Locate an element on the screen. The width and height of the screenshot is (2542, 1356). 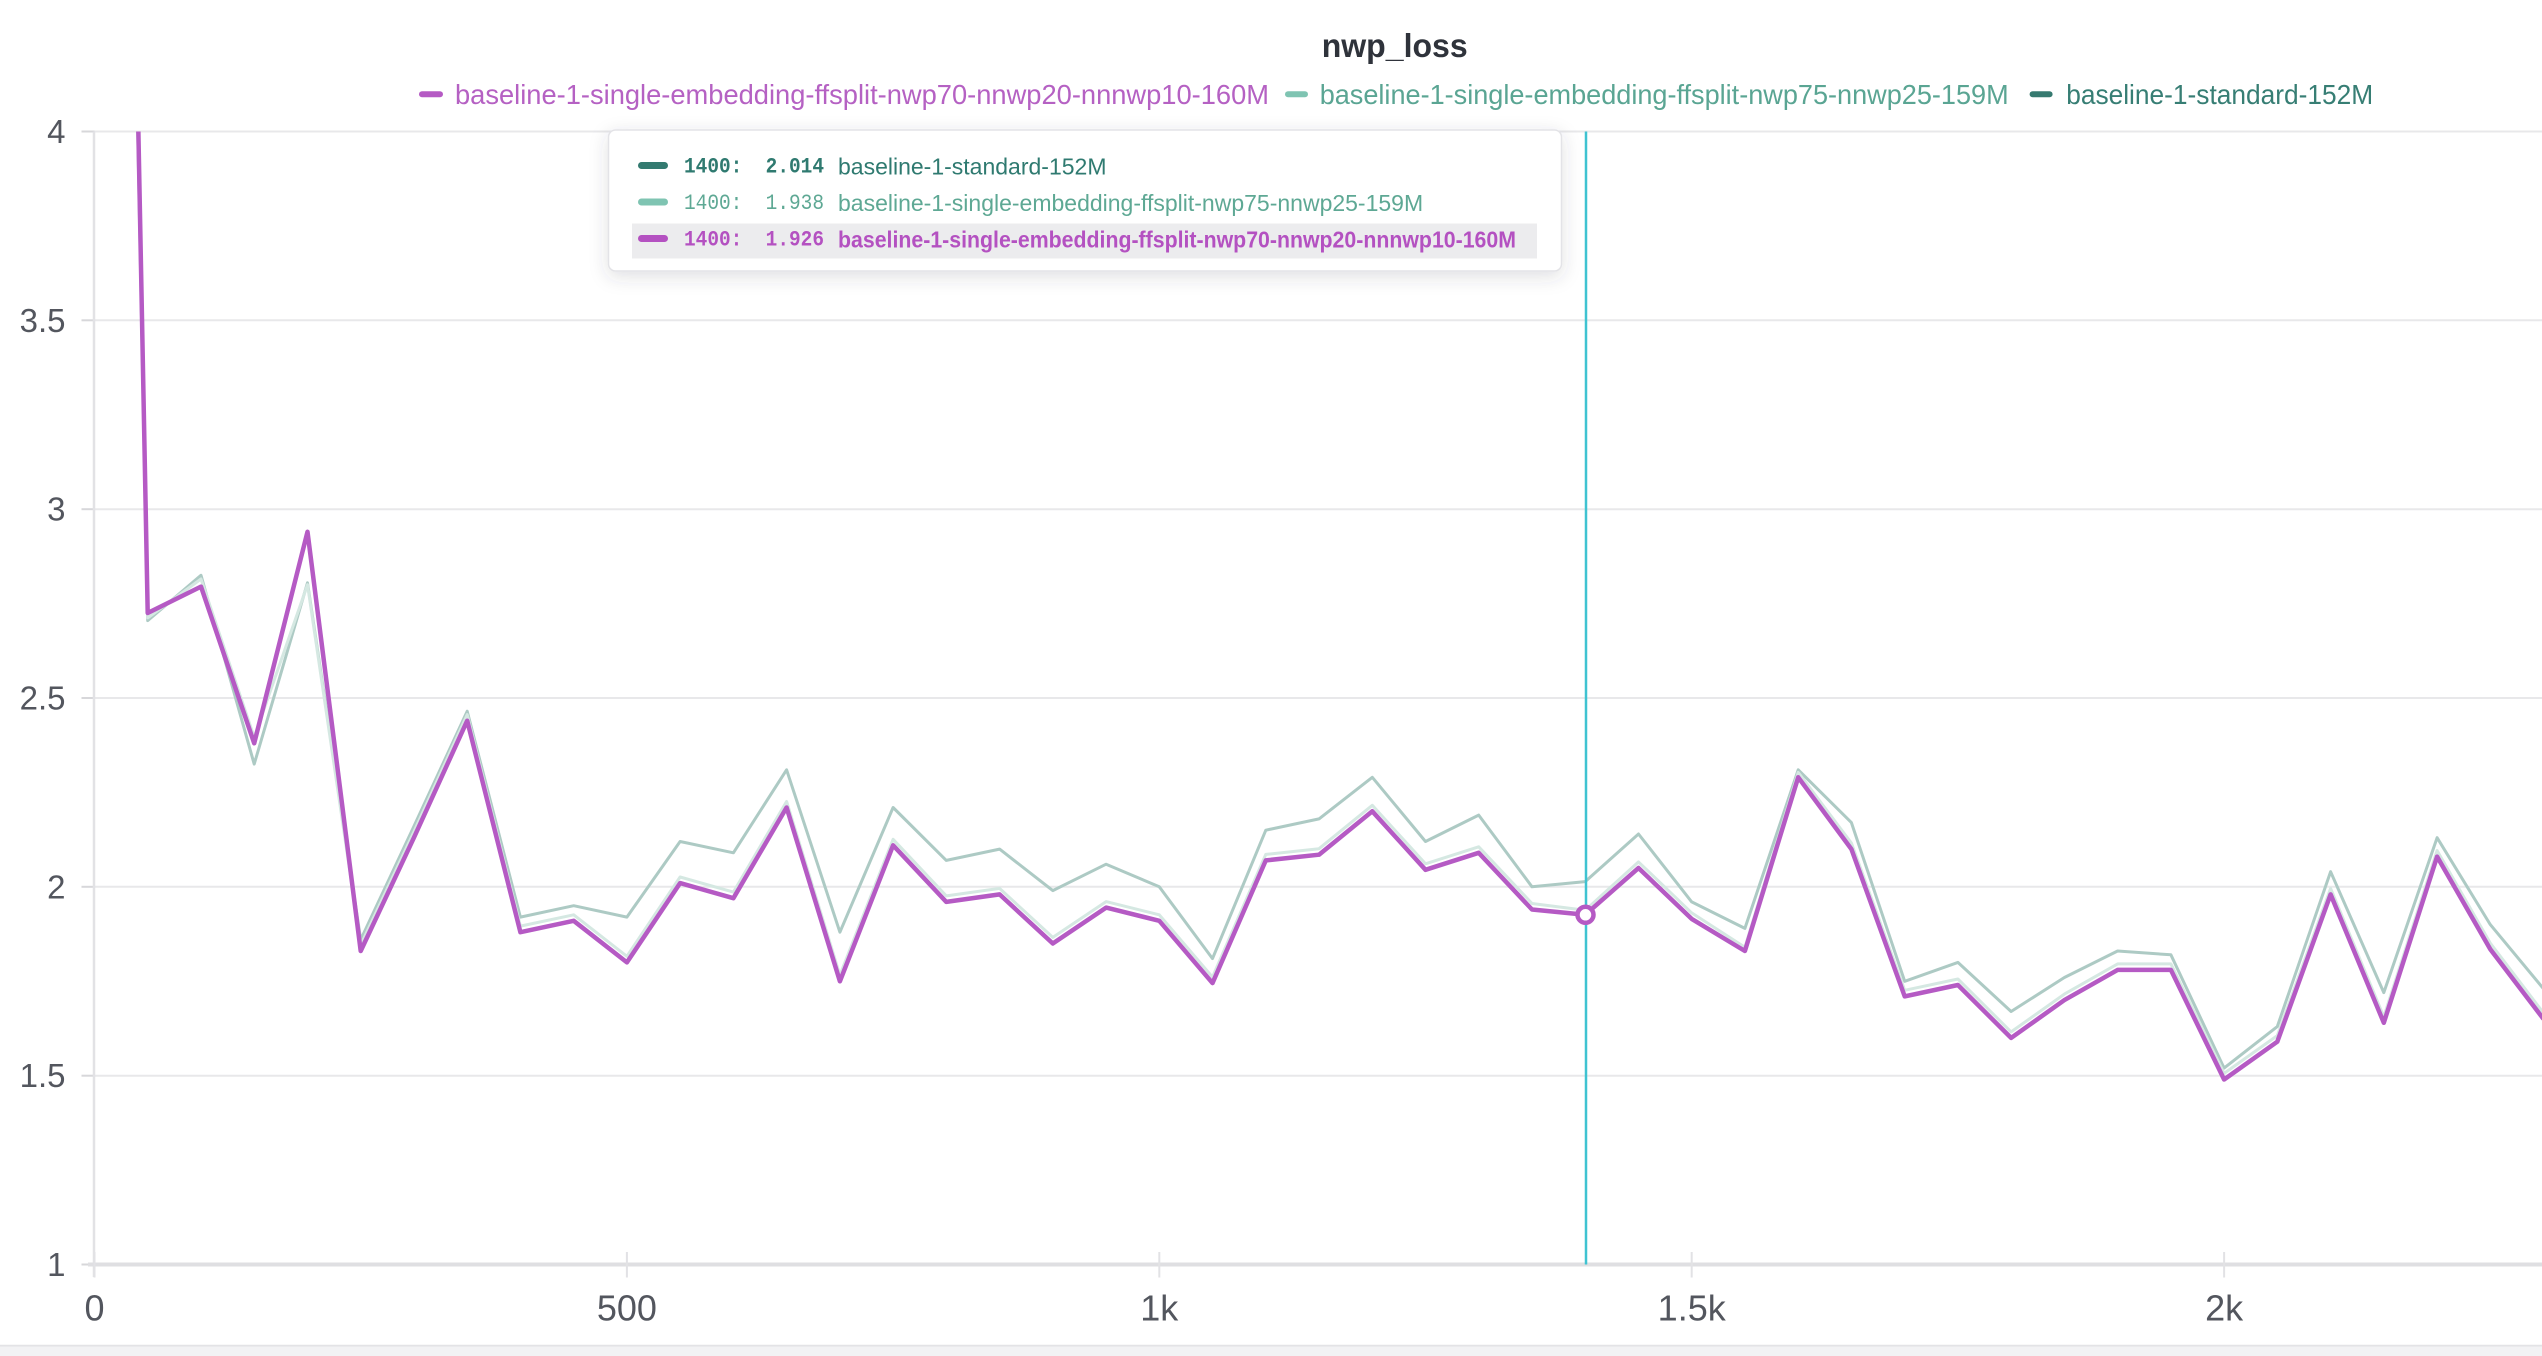
svg-text: 1400: 2.014 is located at coordinates (754, 167).